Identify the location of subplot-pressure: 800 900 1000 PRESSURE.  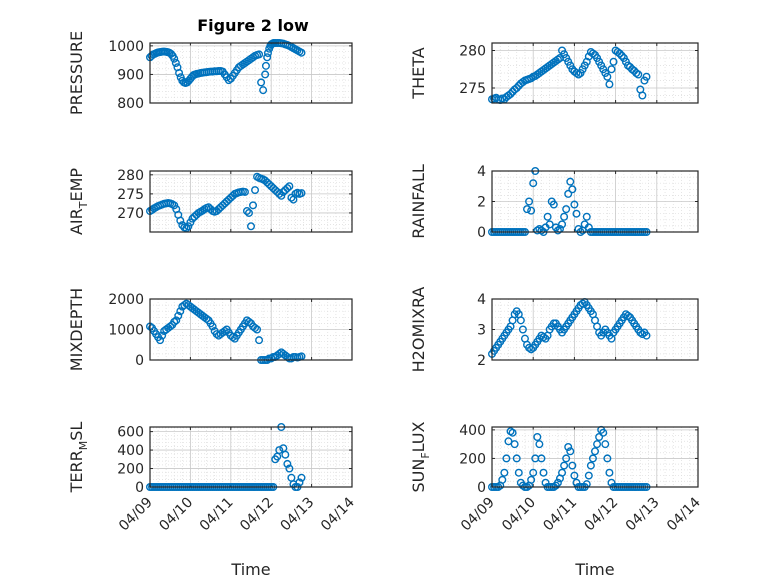
(210, 73).